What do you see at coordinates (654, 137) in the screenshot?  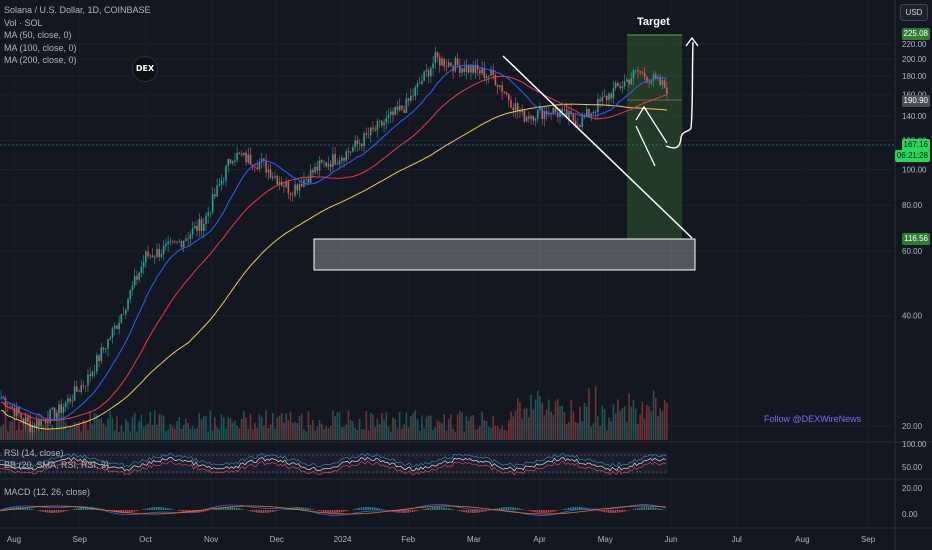 I see `target-zone` at bounding box center [654, 137].